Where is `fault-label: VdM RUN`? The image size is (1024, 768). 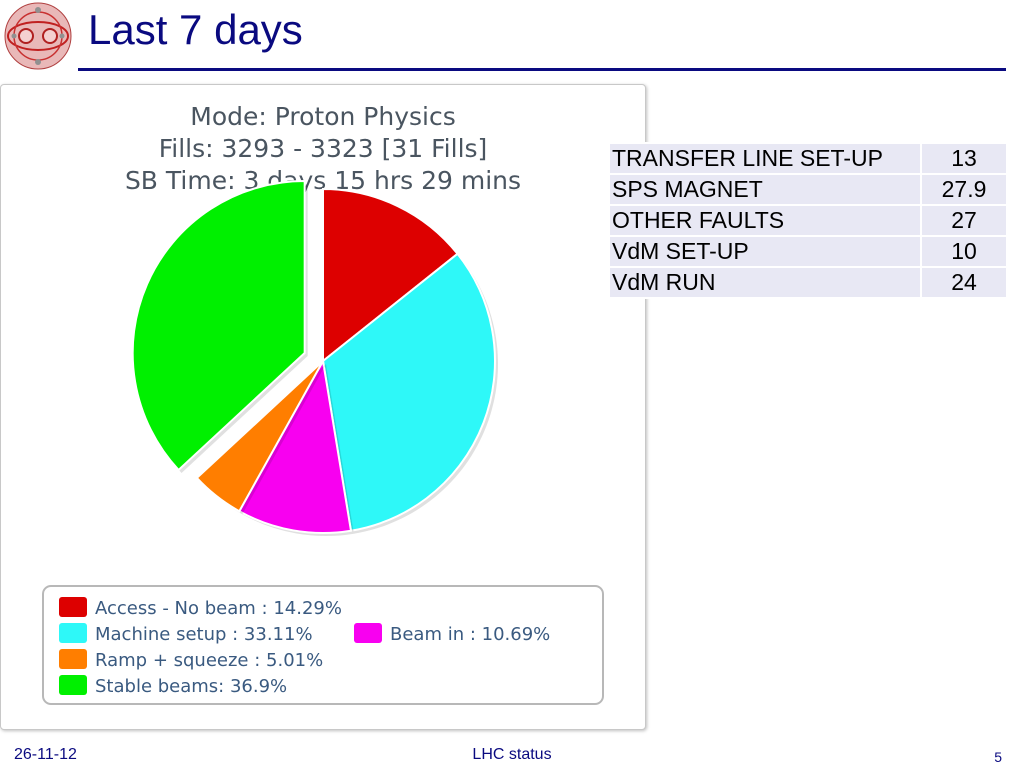 fault-label: VdM RUN is located at coordinates (765, 282).